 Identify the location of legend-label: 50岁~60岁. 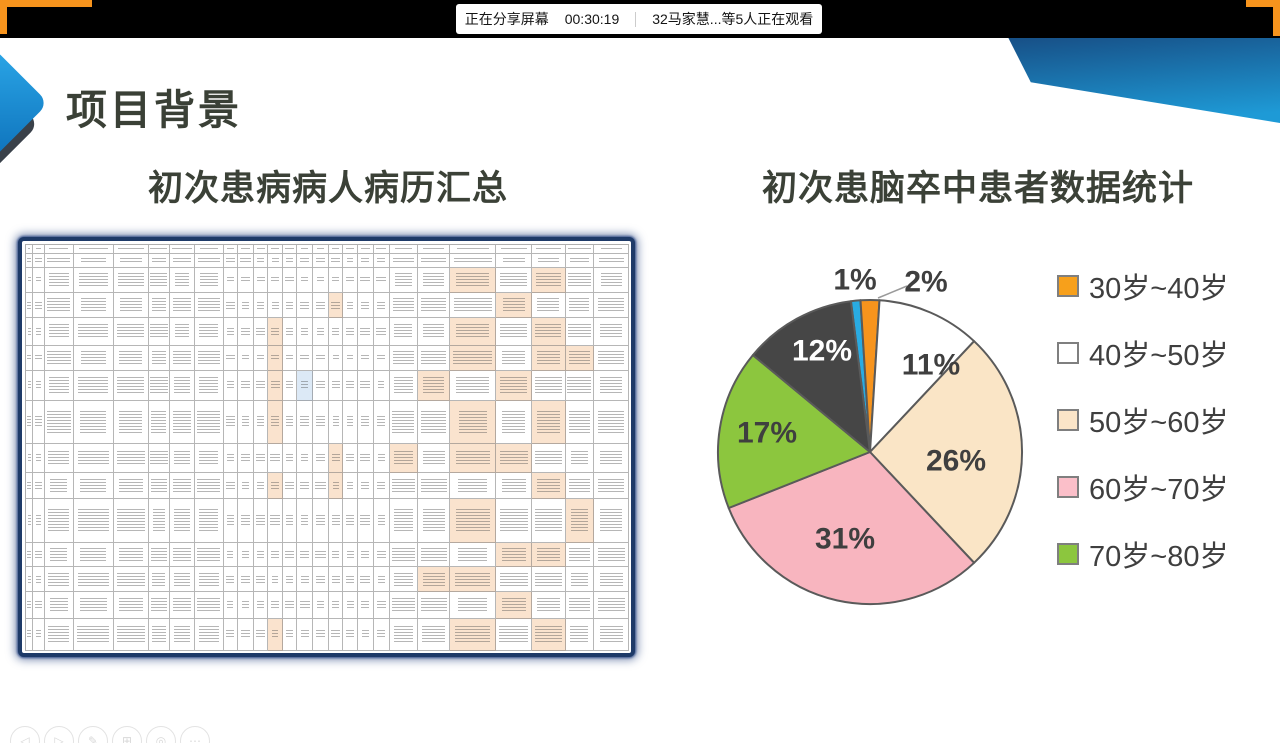
(1159, 423).